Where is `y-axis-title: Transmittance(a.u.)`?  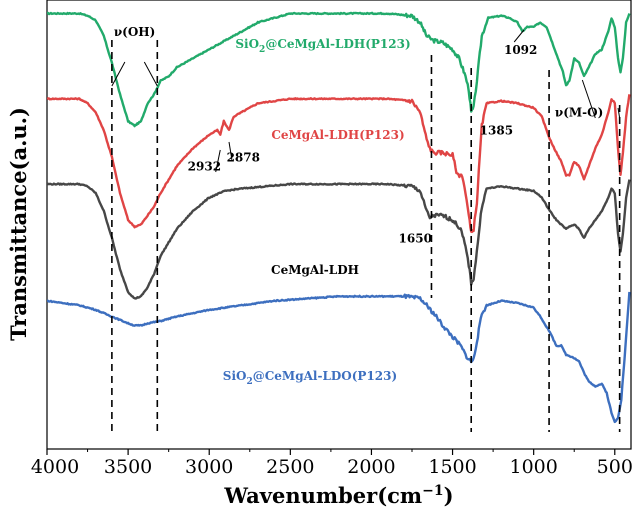
y-axis-title: Transmittance(a.u.) is located at coordinates (18, 224).